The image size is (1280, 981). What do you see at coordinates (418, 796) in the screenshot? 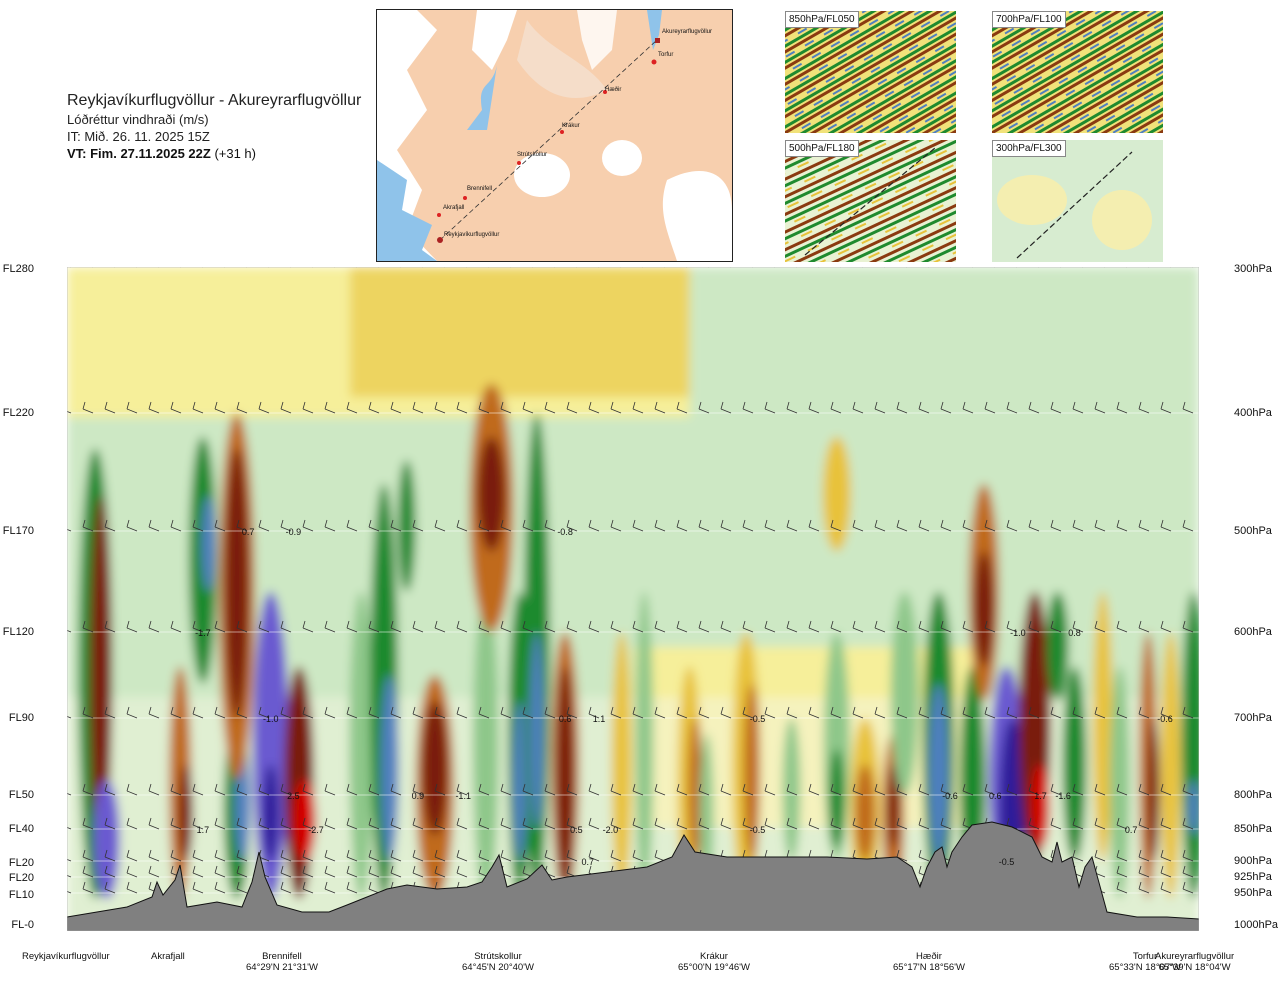
I see `value-annotation: 0.9` at bounding box center [418, 796].